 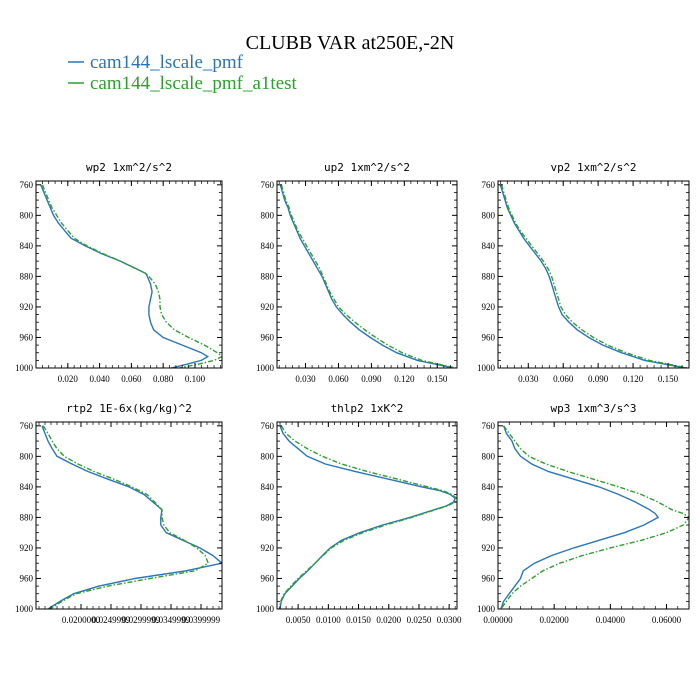 I want to click on series-line-up2-a1test, so click(x=368, y=276).